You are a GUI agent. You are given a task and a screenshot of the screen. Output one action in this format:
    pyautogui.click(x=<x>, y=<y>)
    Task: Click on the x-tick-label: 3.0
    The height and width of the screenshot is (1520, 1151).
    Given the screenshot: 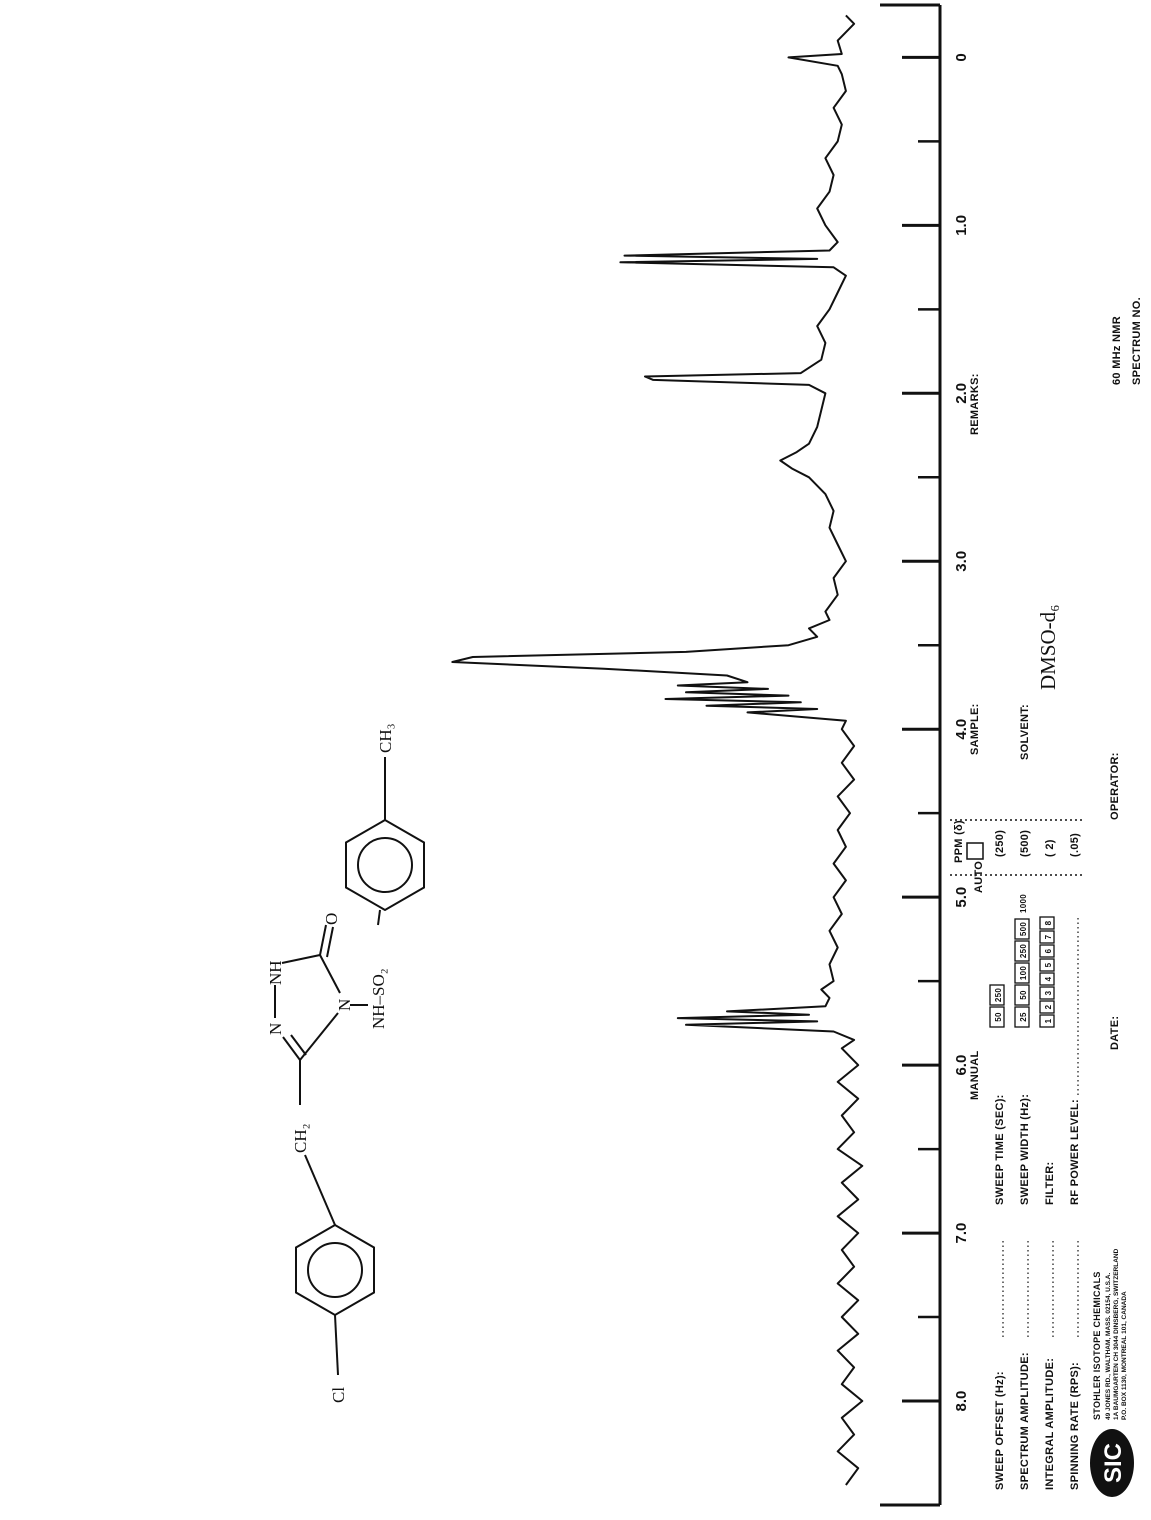 What is the action you would take?
    pyautogui.click(x=961, y=561)
    